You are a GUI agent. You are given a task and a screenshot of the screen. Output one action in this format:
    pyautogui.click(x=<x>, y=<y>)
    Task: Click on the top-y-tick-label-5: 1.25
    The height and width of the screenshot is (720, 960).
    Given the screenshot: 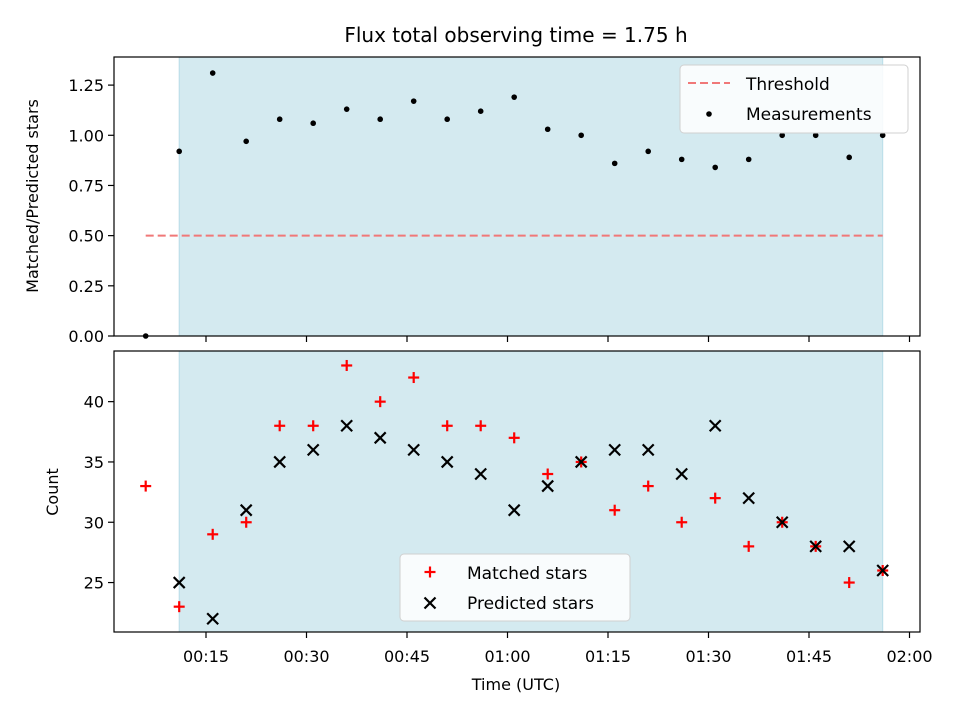 What is the action you would take?
    pyautogui.click(x=86, y=85)
    